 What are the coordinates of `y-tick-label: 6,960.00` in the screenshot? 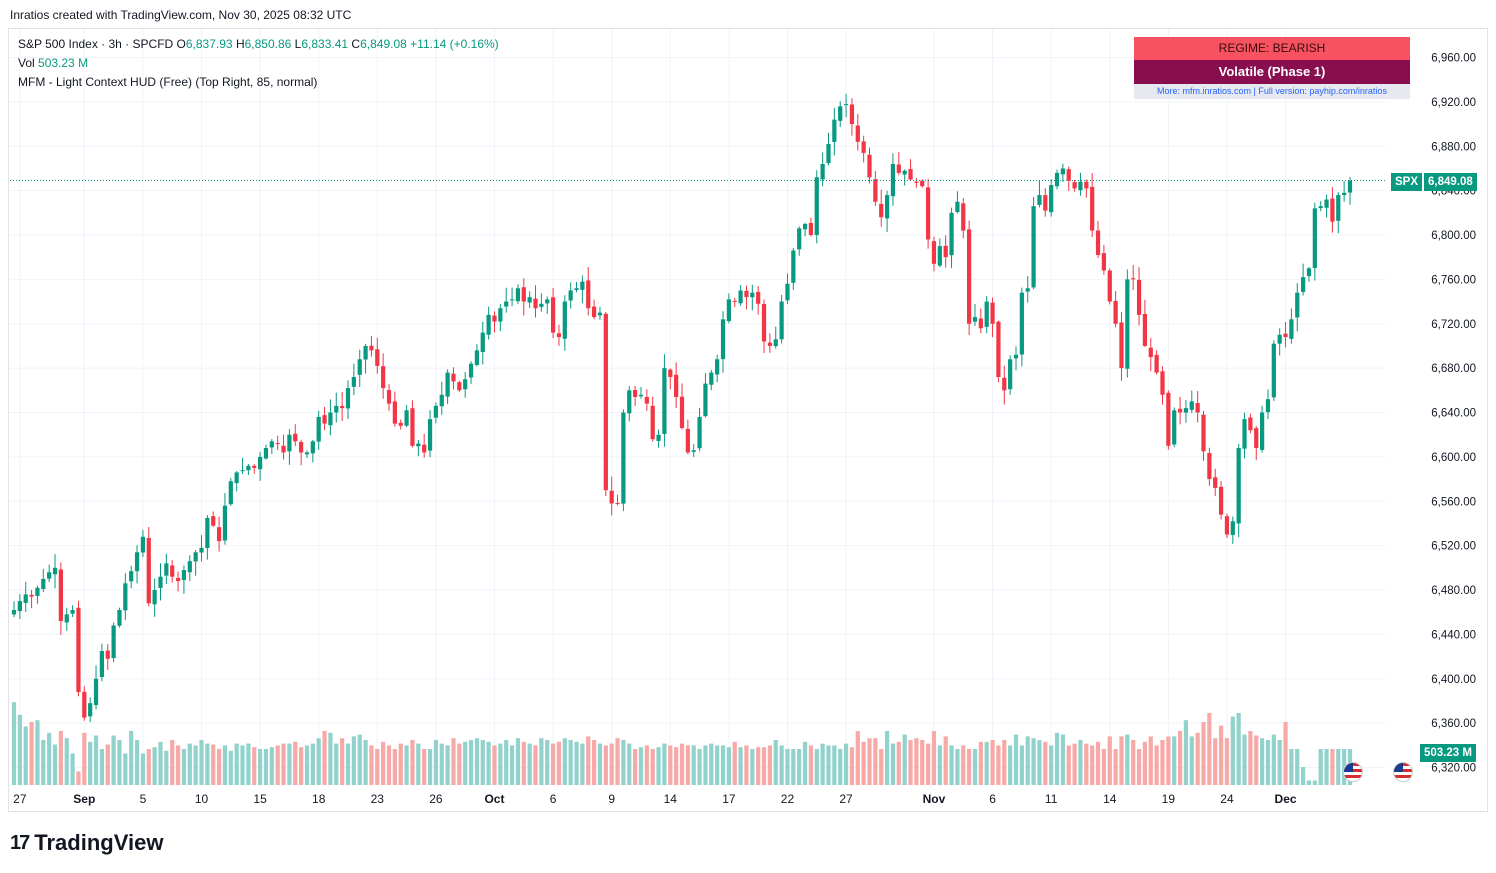 It's located at (1453, 59).